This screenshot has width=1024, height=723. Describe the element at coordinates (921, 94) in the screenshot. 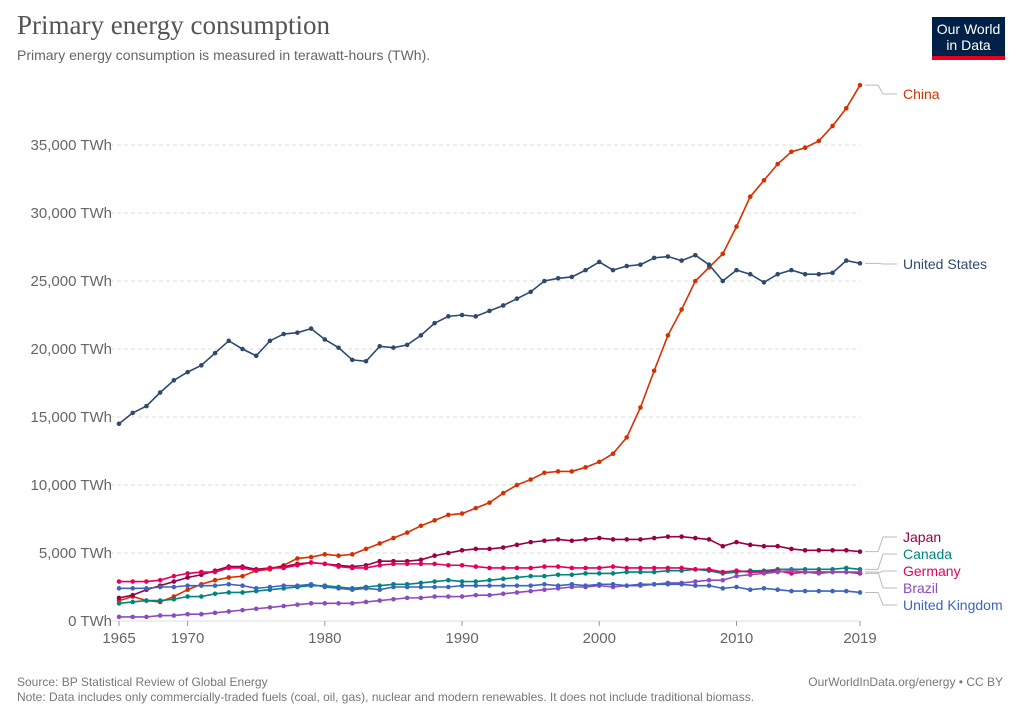

I see `series-label-china: China` at that location.